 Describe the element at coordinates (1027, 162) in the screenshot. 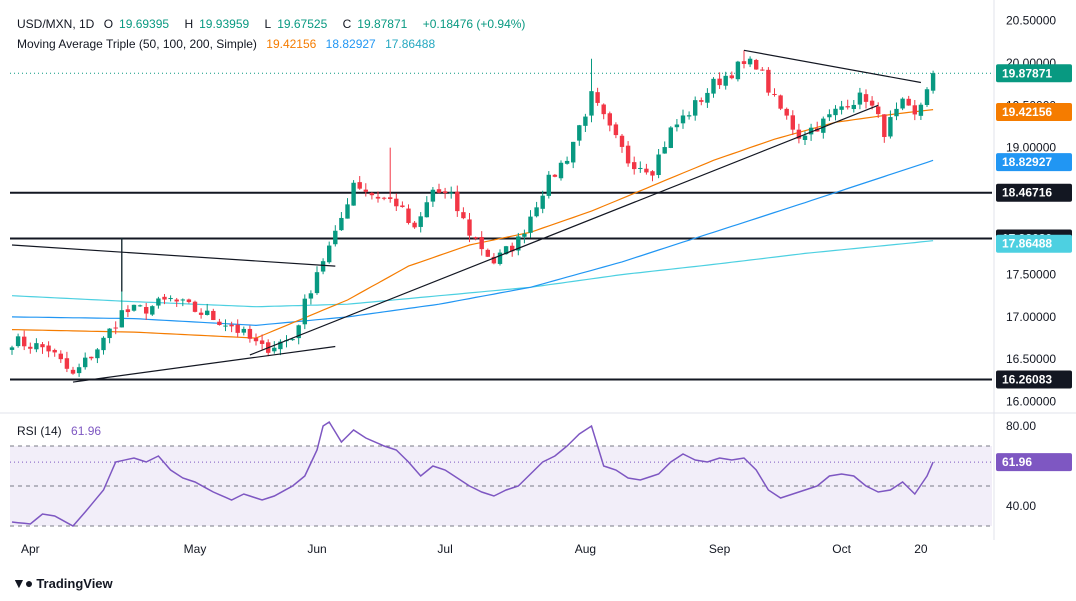

I see `ma100-price-tag-text: 18.82927` at that location.